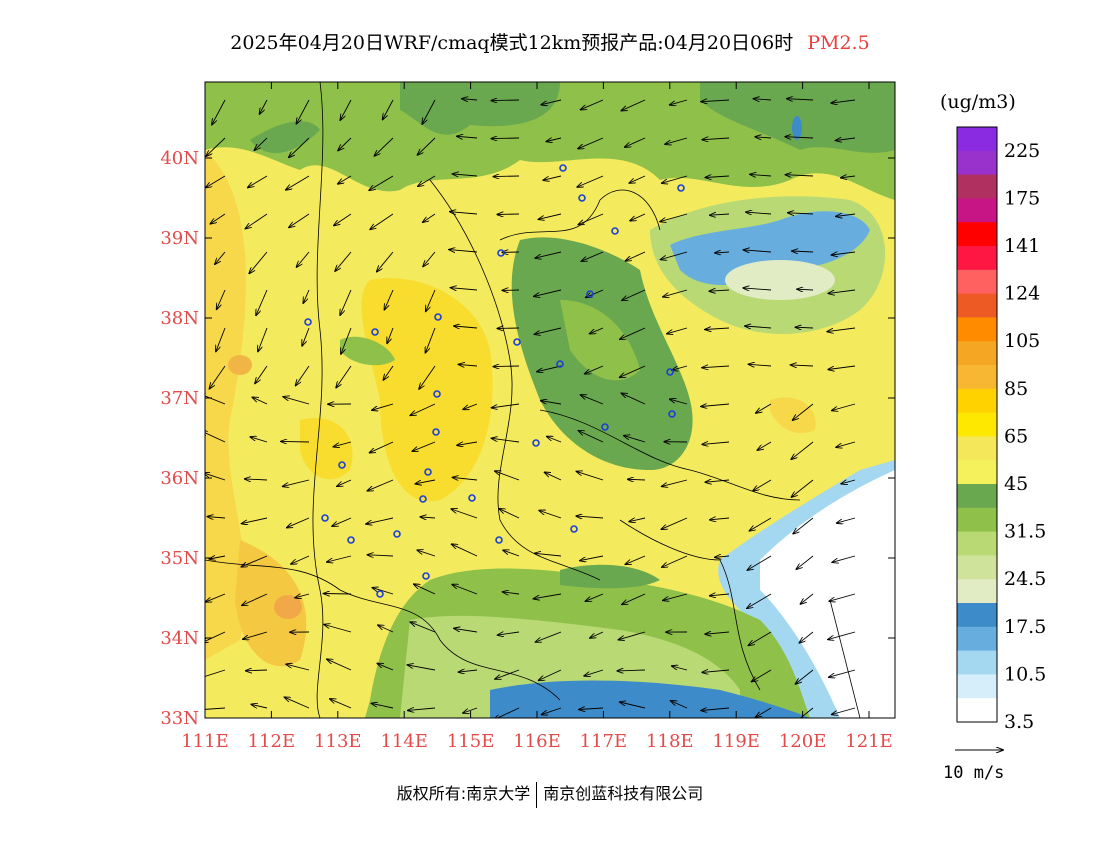 Image resolution: width=1100 pixels, height=850 pixels. I want to click on lon-label: 119E, so click(736, 741).